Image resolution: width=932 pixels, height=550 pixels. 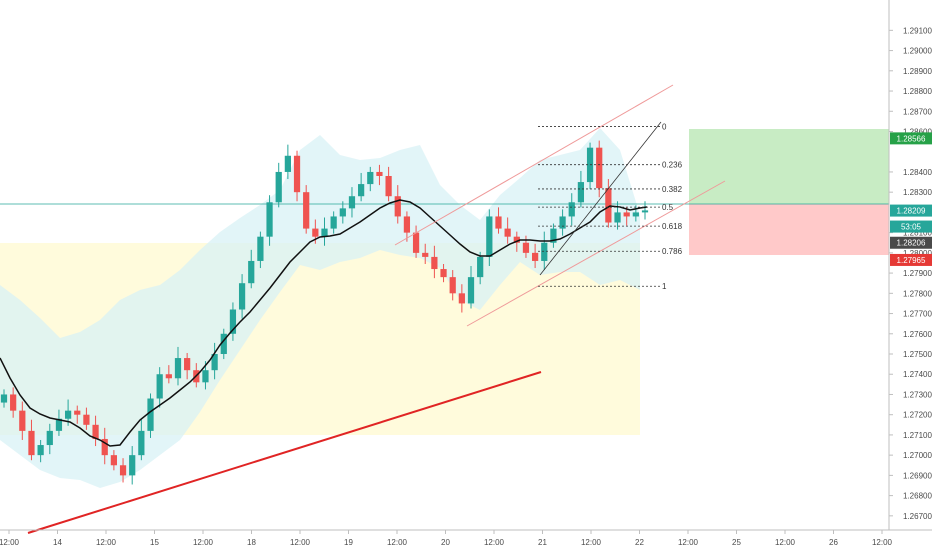 I want to click on fib-anchor-lines, so click(x=600, y=198).